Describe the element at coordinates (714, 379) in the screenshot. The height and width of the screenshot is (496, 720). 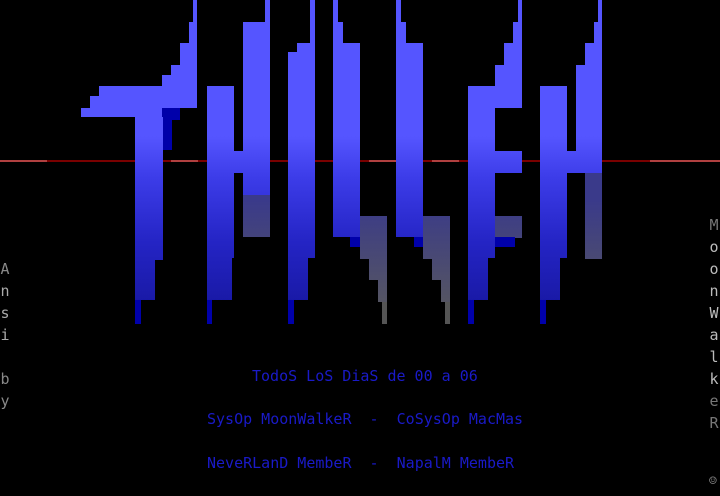
I see `vertical-char: k` at that location.